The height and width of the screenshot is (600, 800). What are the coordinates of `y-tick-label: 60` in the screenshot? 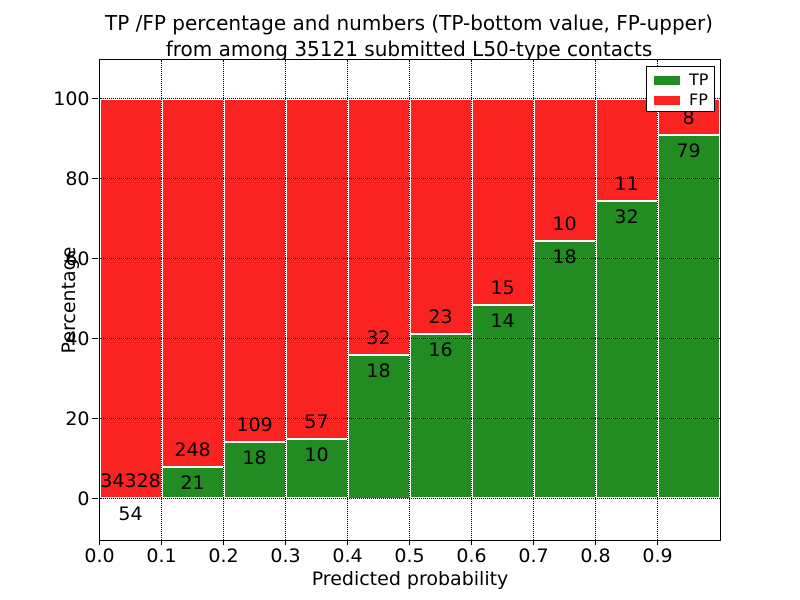 It's located at (77, 258).